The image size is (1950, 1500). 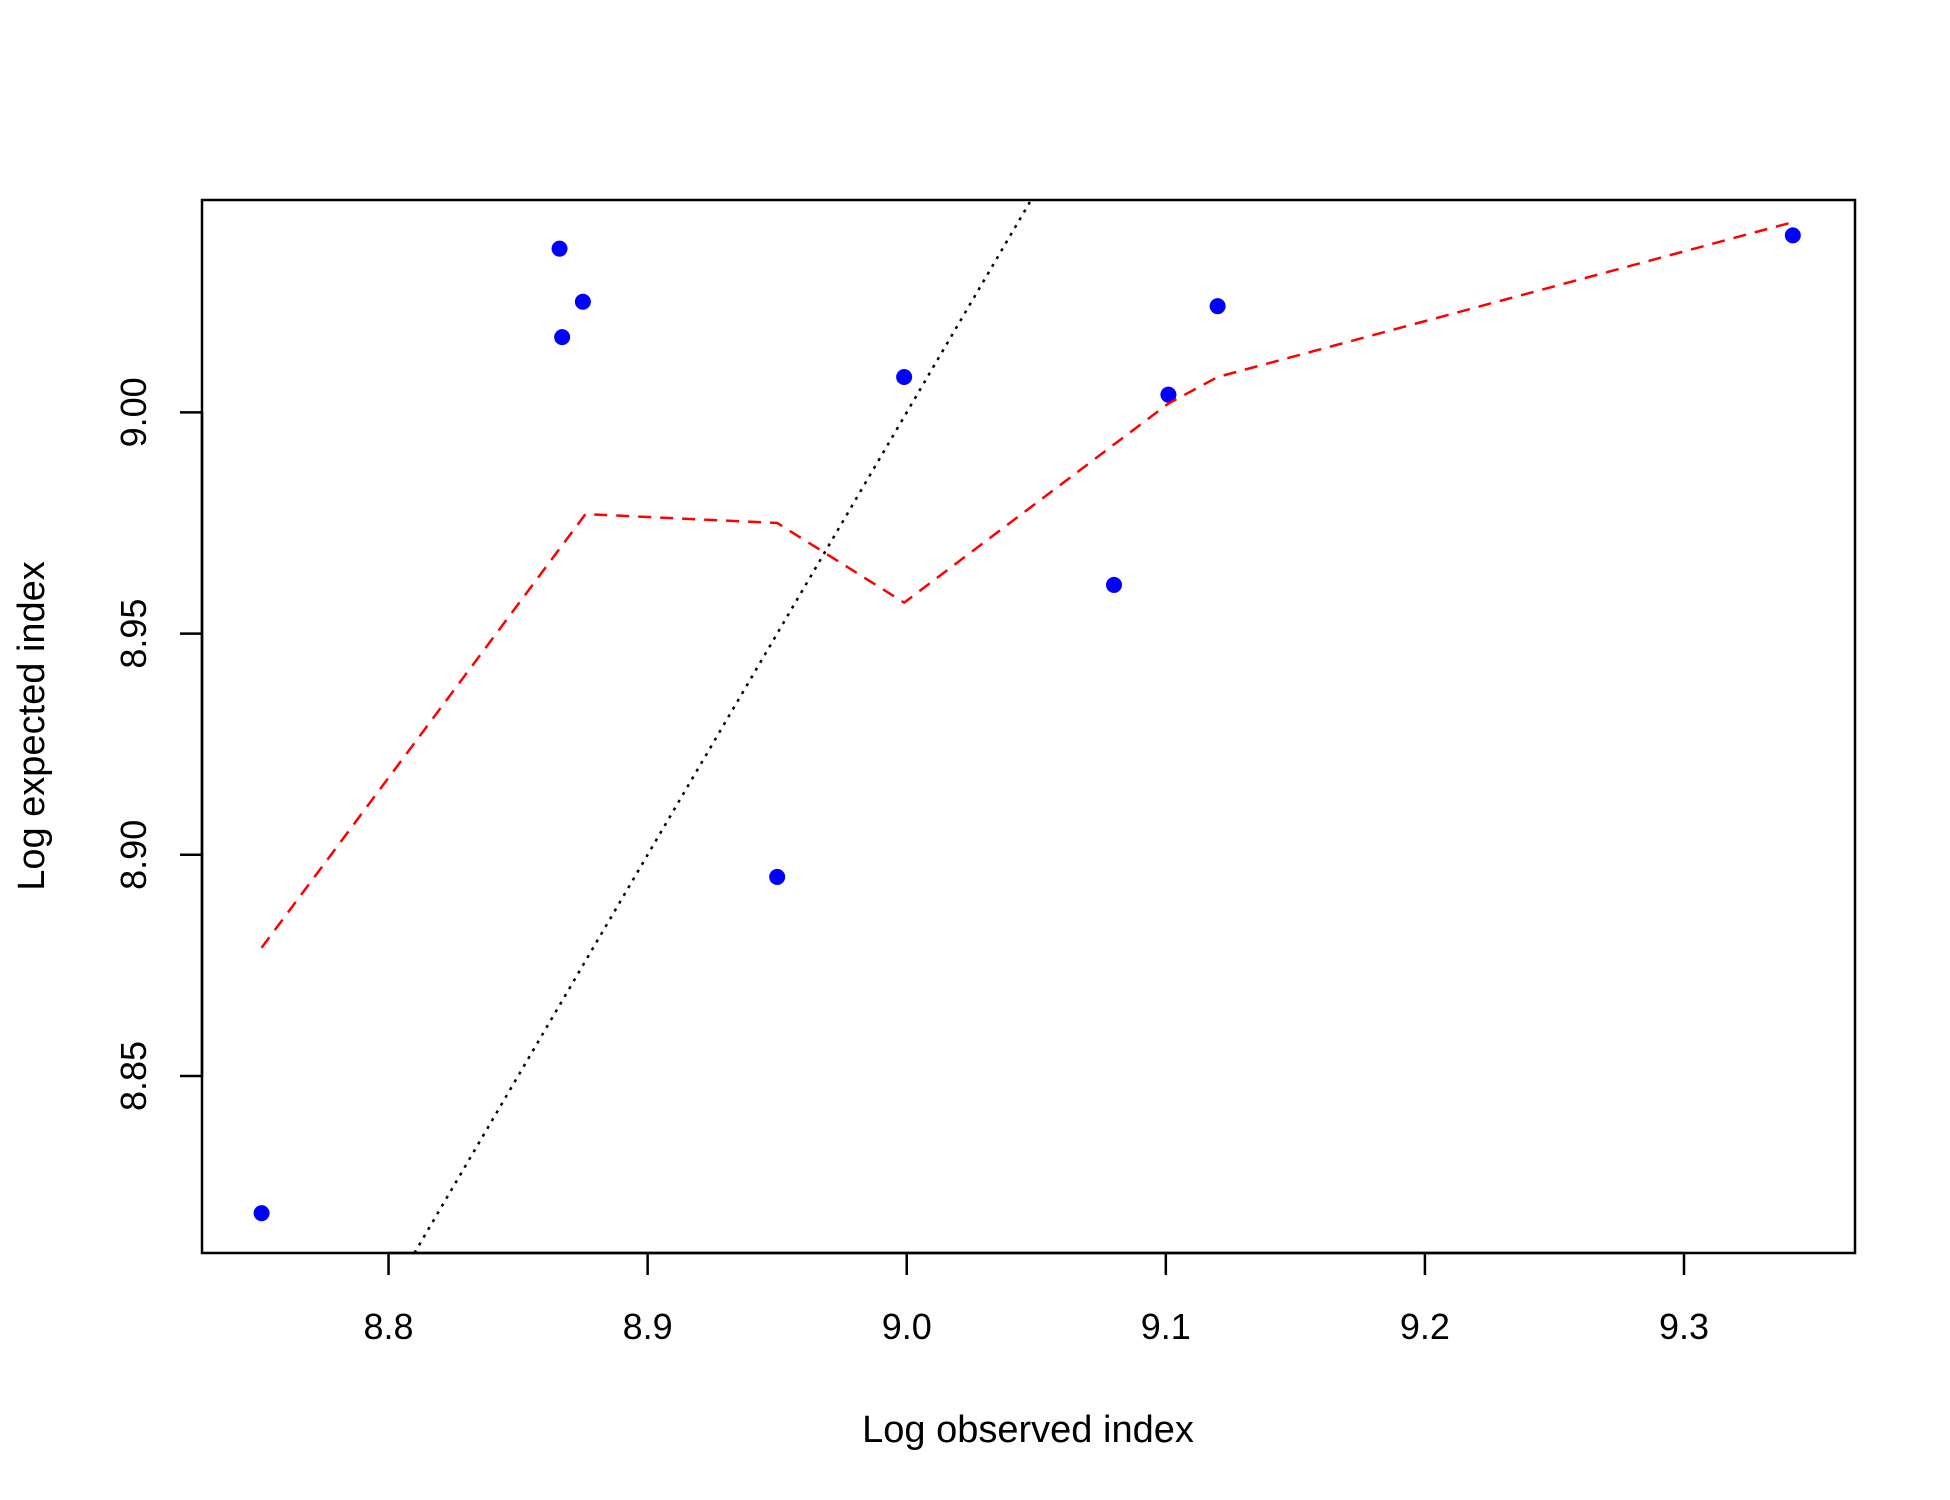 What do you see at coordinates (1684, 1326) in the screenshot?
I see `x-tick-label: 9.3` at bounding box center [1684, 1326].